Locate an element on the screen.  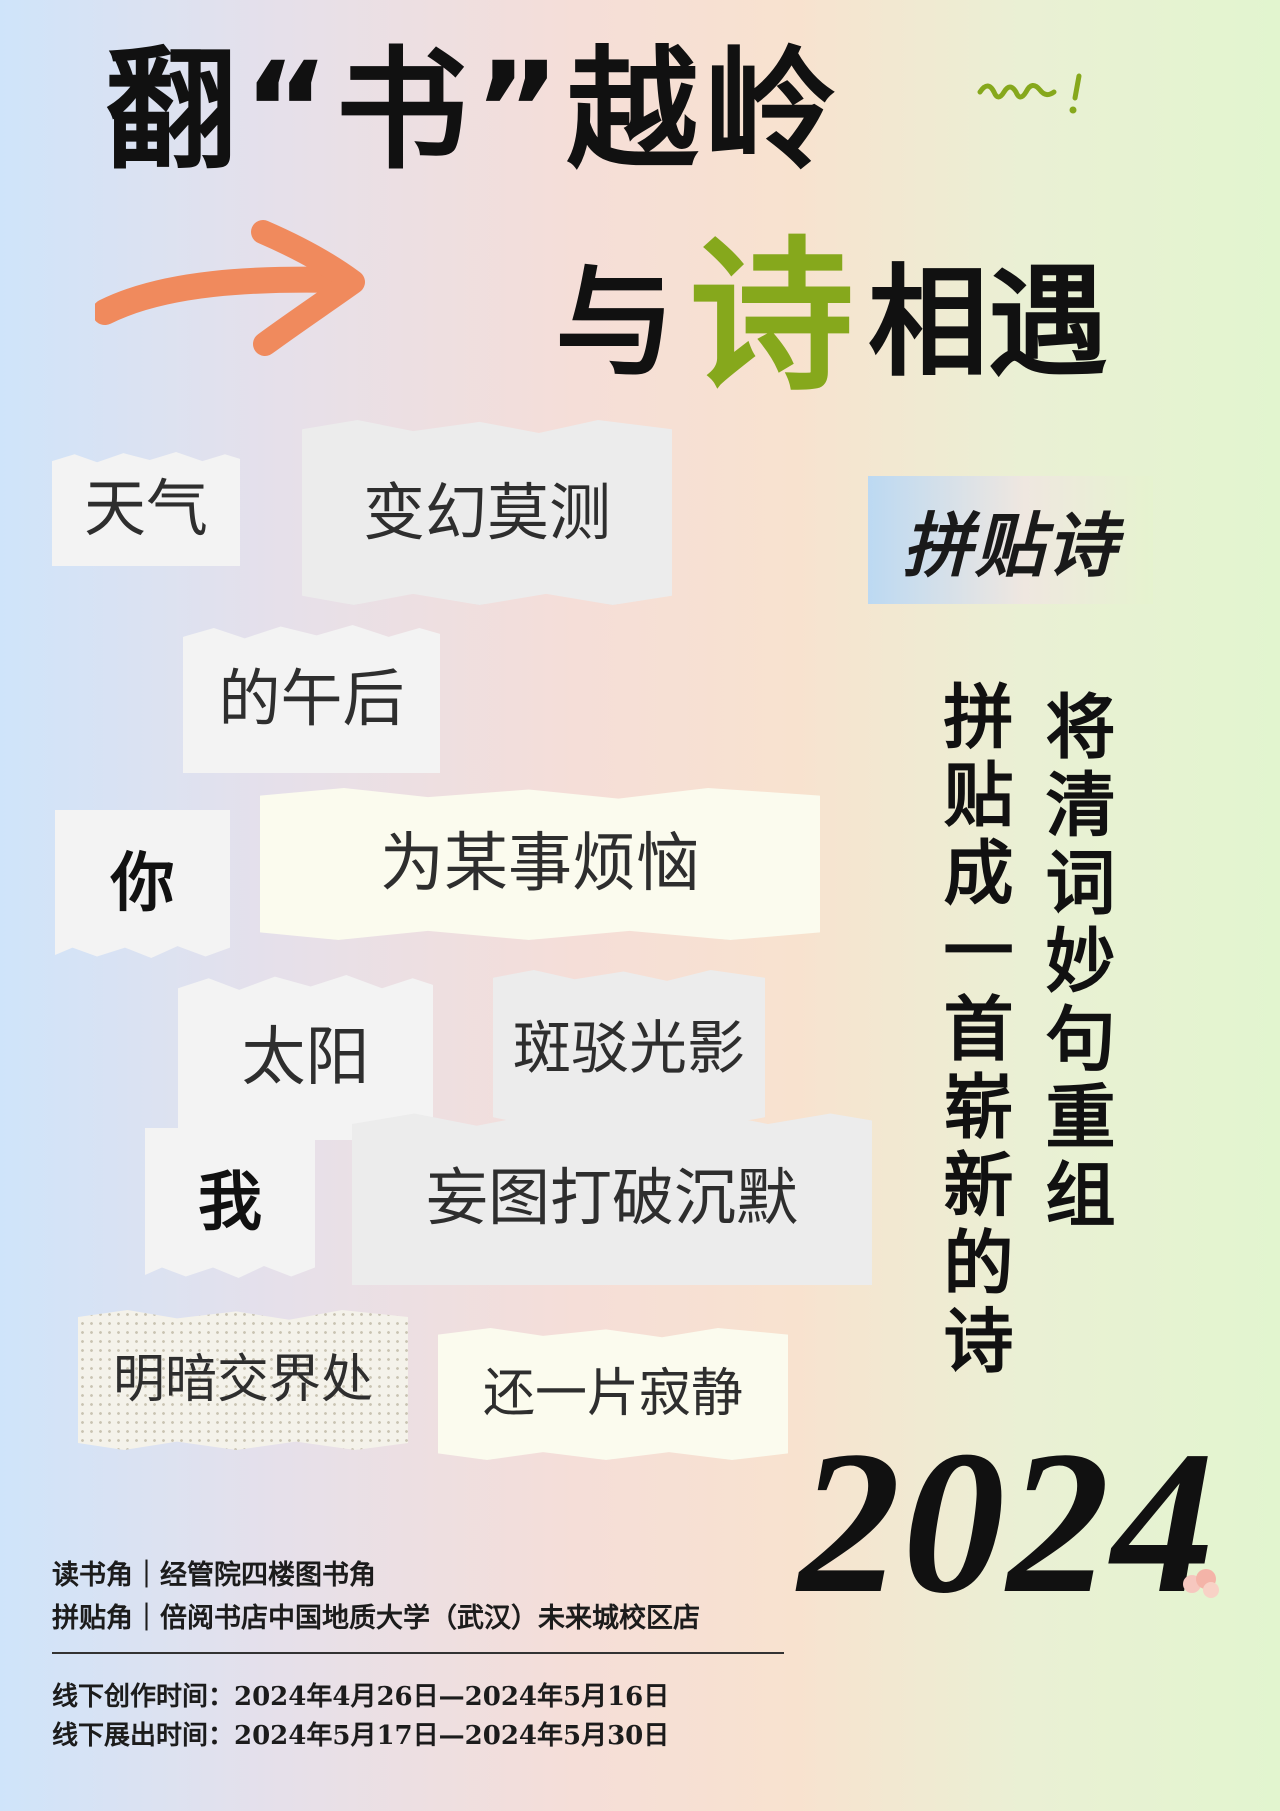
title-line-2: 与诗 相遇 is located at coordinates (831, 317).